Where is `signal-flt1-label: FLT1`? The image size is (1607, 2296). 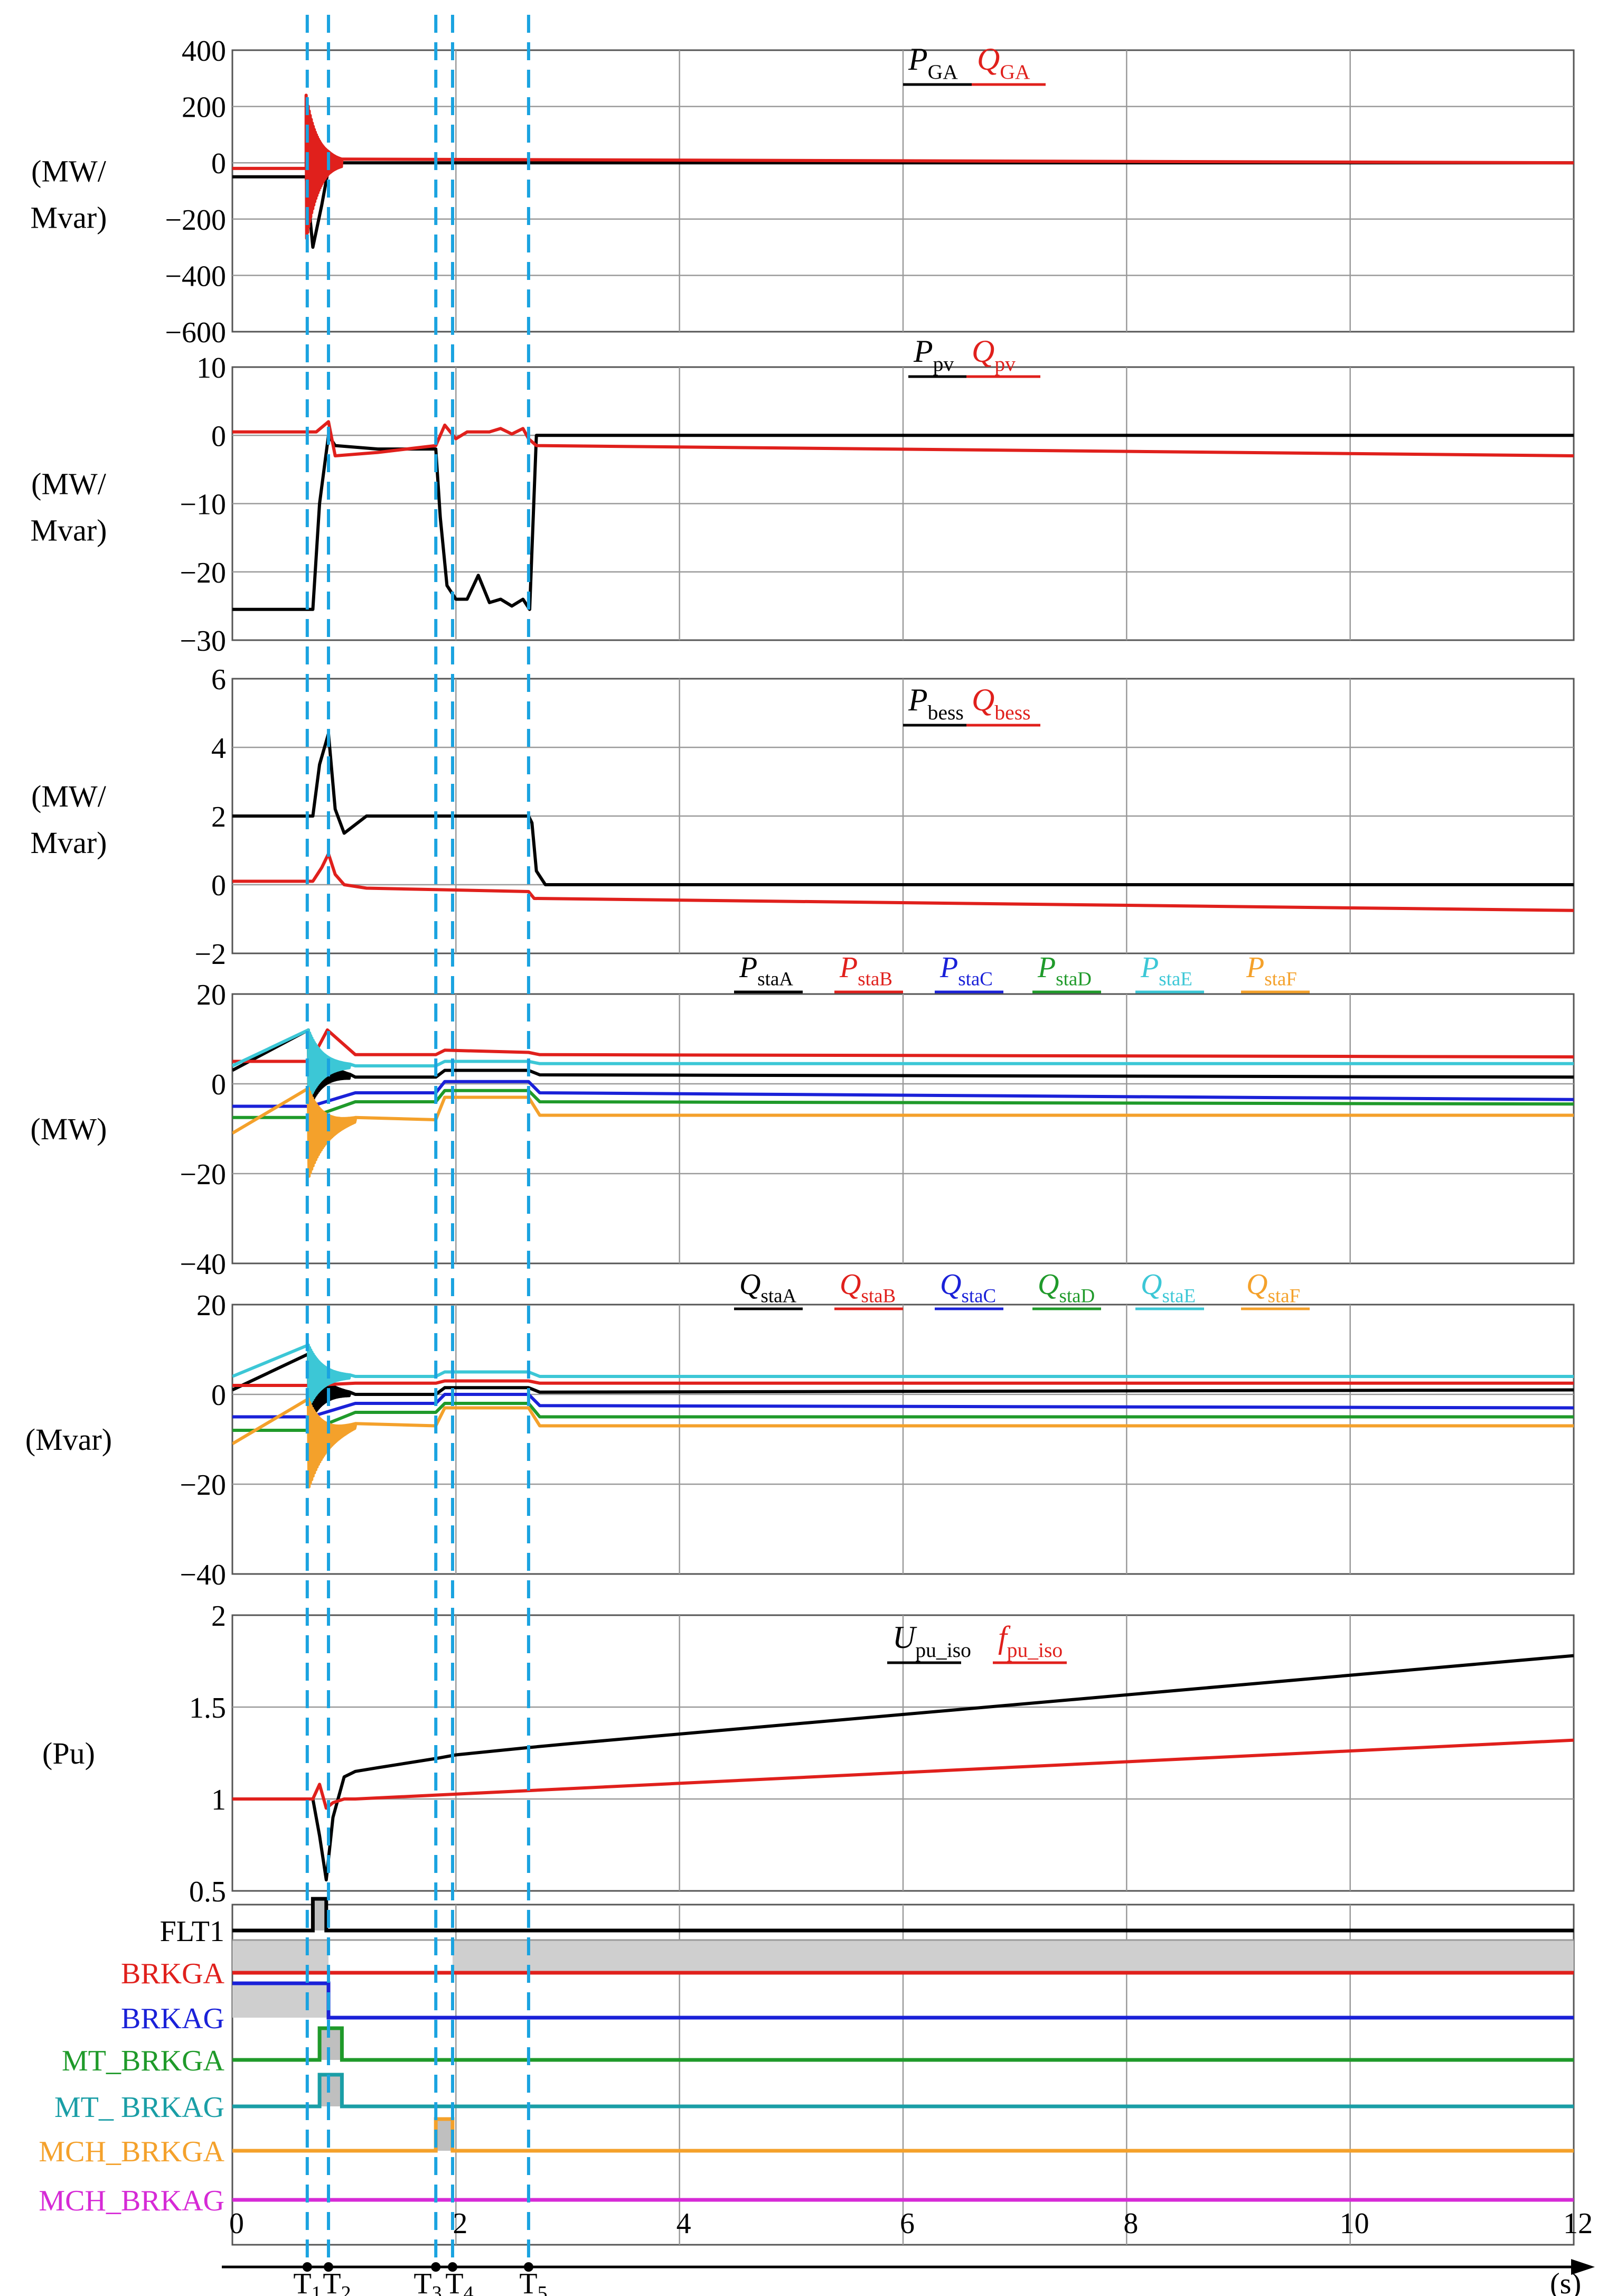 signal-flt1-label: FLT1 is located at coordinates (192, 1931).